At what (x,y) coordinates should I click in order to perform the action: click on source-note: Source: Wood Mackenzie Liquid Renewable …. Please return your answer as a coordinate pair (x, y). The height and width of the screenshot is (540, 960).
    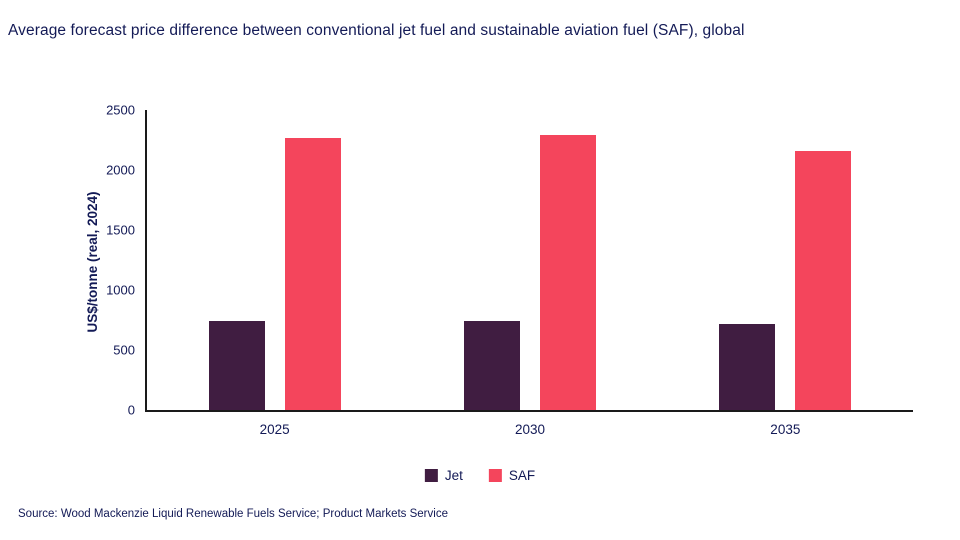
    Looking at the image, I should click on (233, 514).